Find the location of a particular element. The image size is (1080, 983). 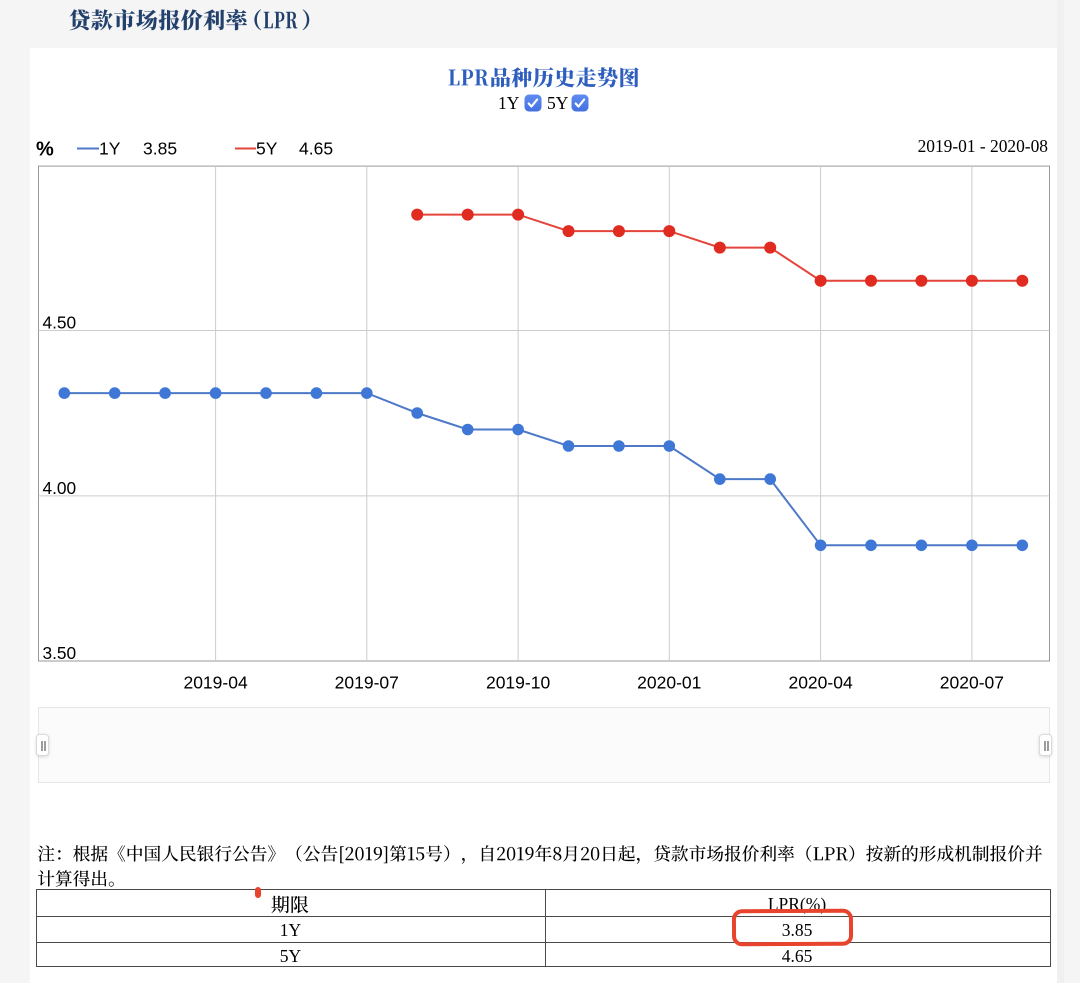

svg-text: 1Y is located at coordinates (110, 149).